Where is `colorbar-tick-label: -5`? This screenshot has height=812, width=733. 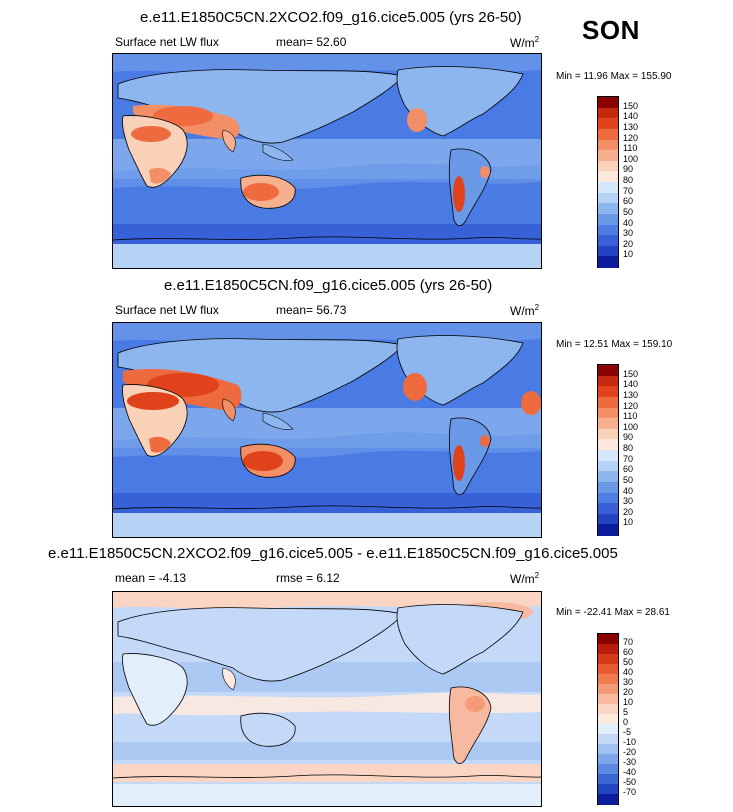
colorbar-tick-label: -5 is located at coordinates (627, 732).